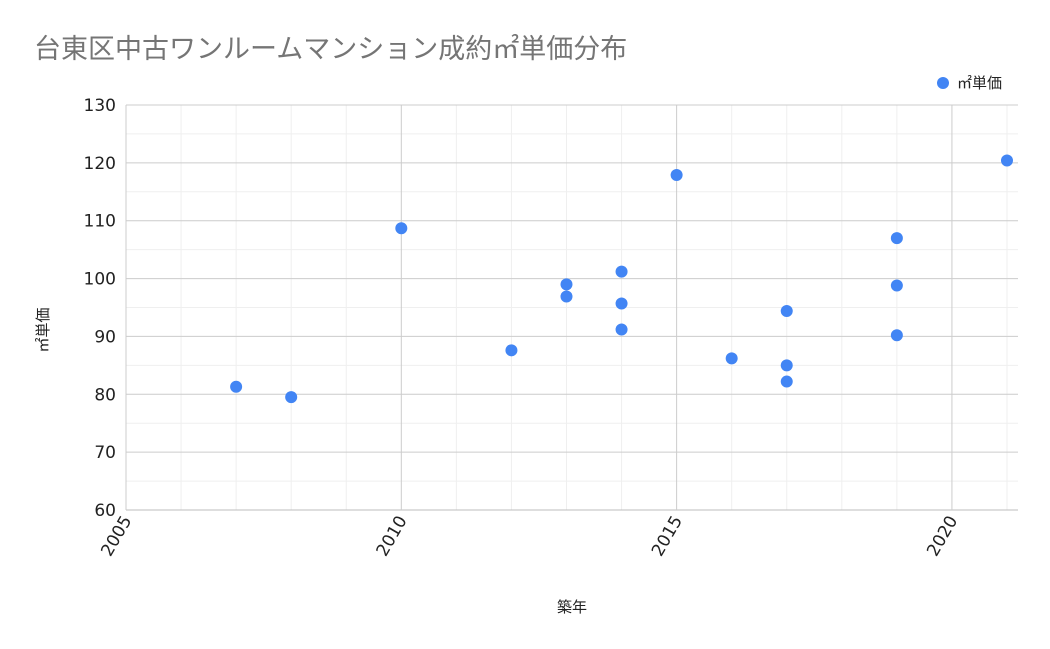 Image resolution: width=1050 pixels, height=649 pixels. I want to click on legend-marker, so click(943, 83).